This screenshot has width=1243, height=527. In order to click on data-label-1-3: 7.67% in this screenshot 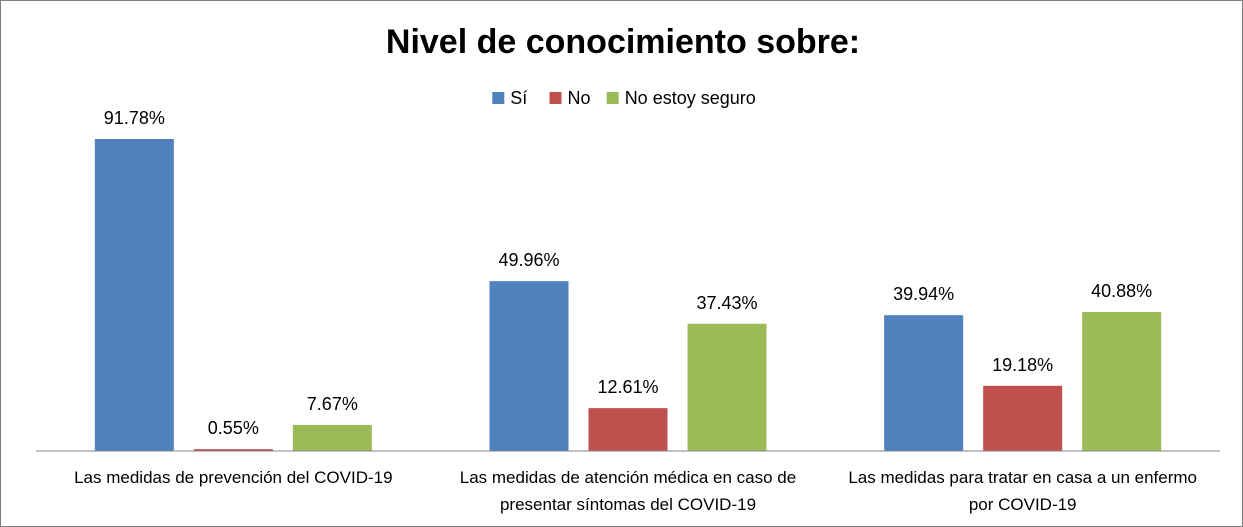, I will do `click(332, 404)`.